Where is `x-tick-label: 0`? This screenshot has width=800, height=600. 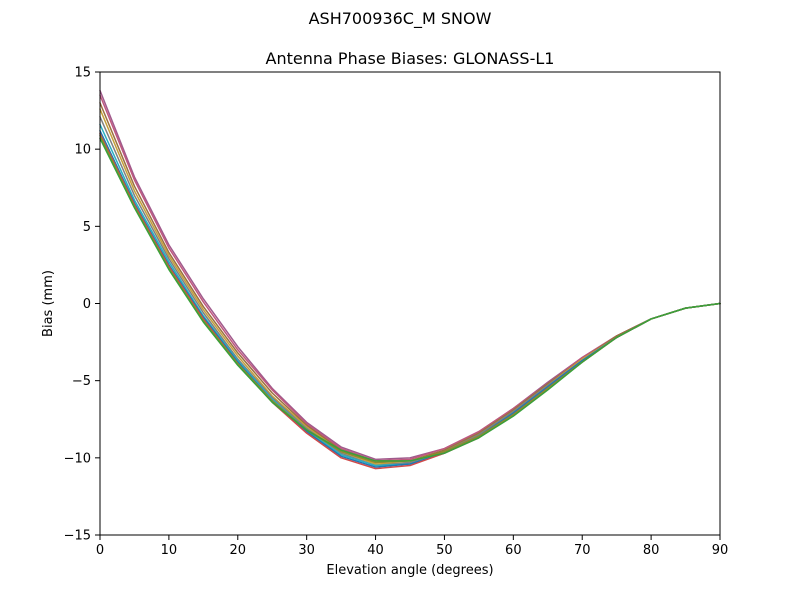 x-tick-label: 0 is located at coordinates (100, 550).